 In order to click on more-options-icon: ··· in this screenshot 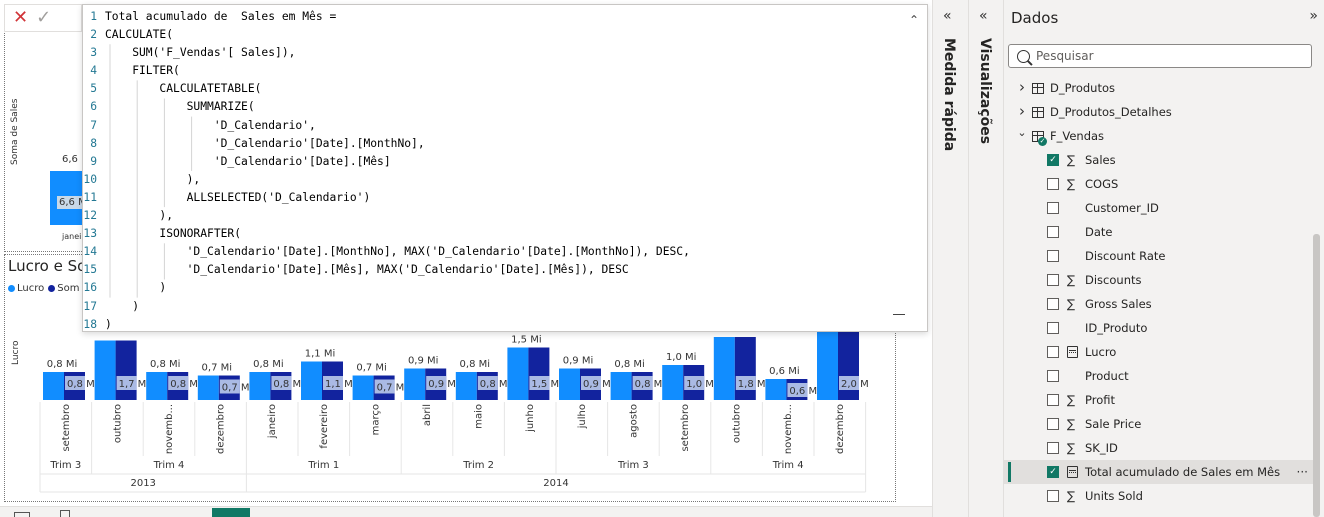, I will do `click(1302, 472)`.